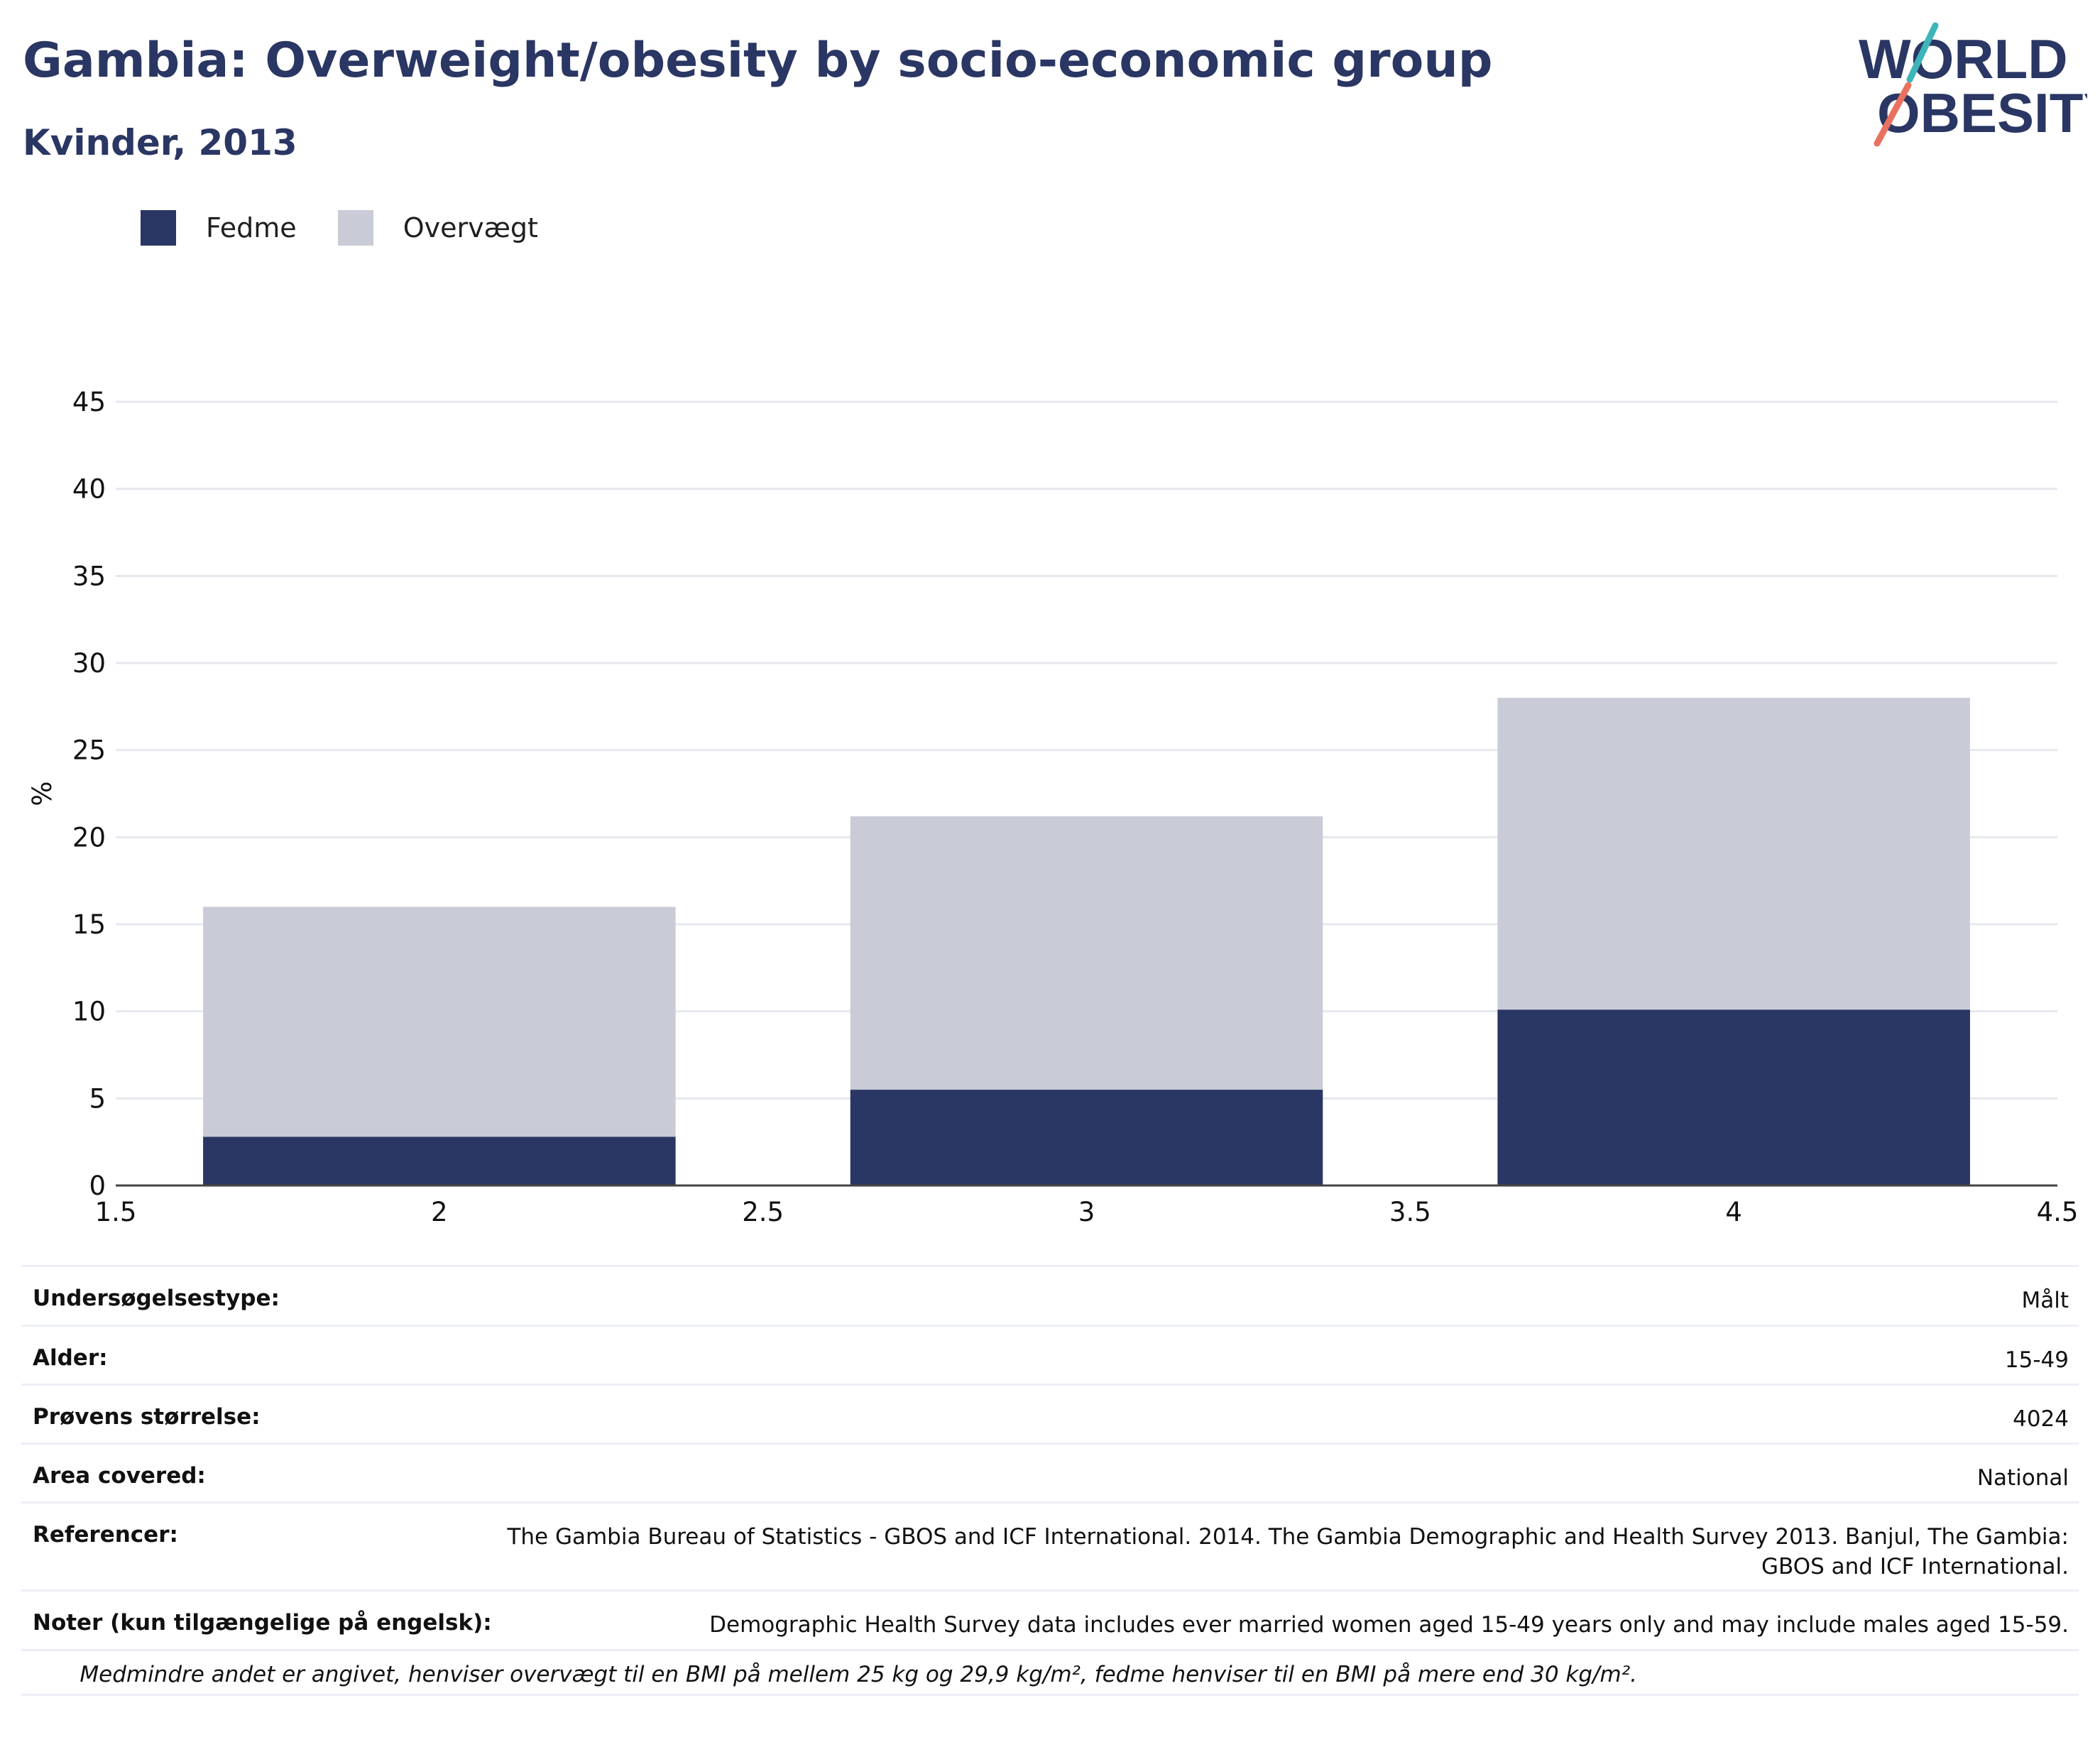 Image resolution: width=2100 pixels, height=1747 pixels. Describe the element at coordinates (2022, 1478) in the screenshot. I see `info-value: National` at that location.